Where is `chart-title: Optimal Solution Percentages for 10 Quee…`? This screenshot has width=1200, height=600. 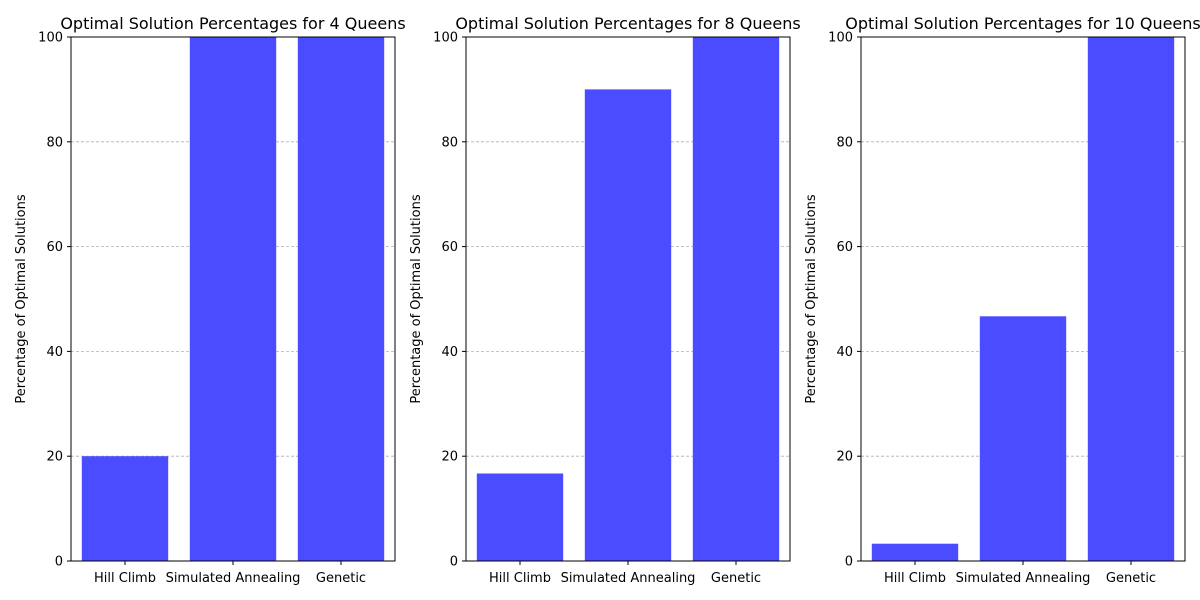
chart-title: Optimal Solution Percentages for 10 Quee… is located at coordinates (1022, 23).